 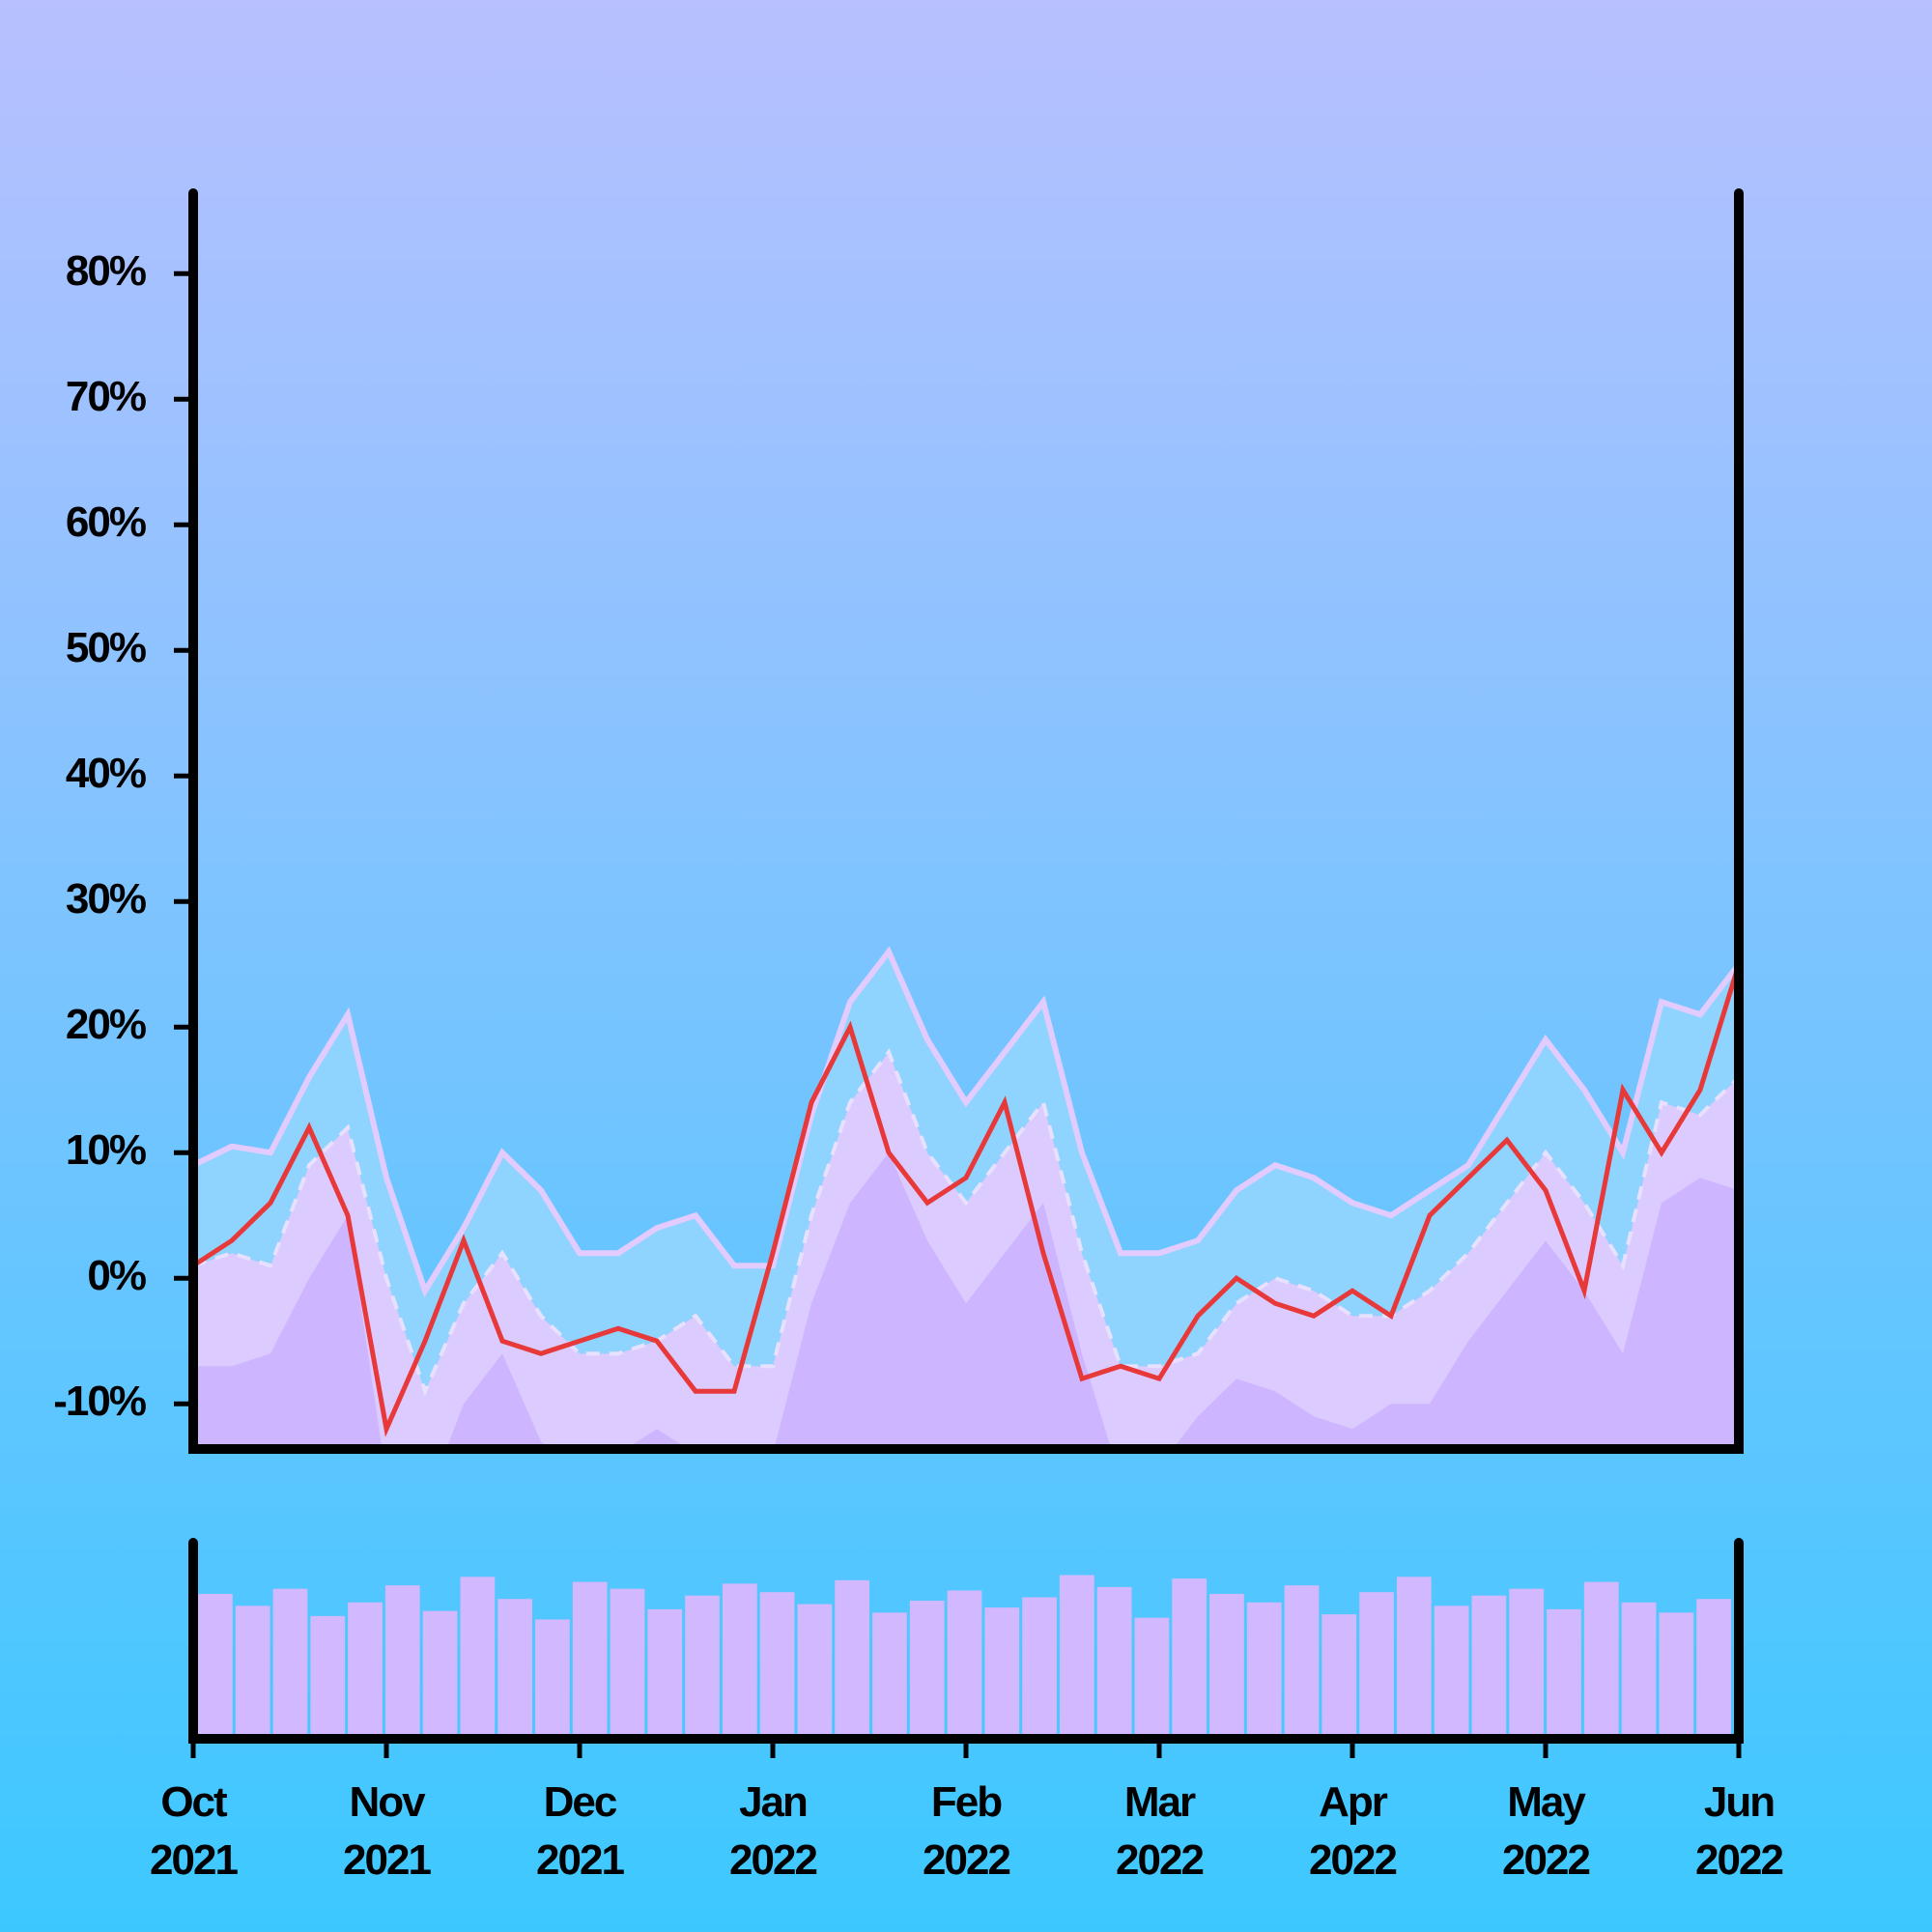 What do you see at coordinates (106, 396) in the screenshot?
I see `y-tick-label: 70%` at bounding box center [106, 396].